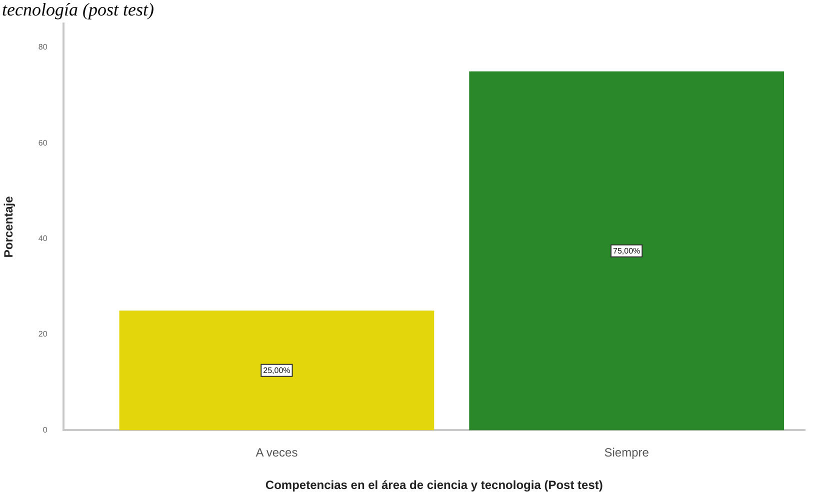 The height and width of the screenshot is (497, 832). I want to click on y-axis-title: Porcentaje, so click(9, 227).